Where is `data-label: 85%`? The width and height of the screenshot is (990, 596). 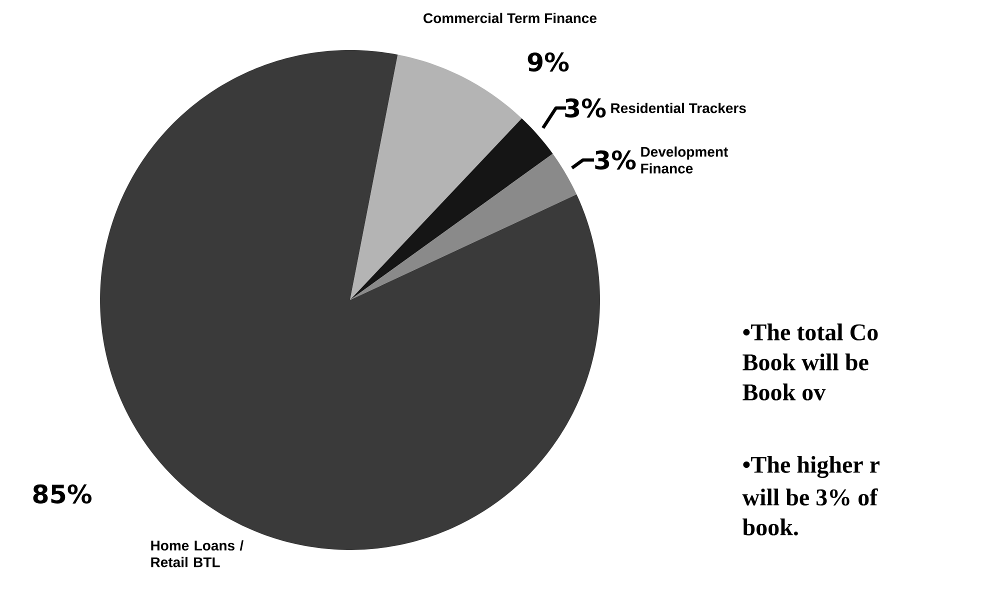 data-label: 85% is located at coordinates (62, 494).